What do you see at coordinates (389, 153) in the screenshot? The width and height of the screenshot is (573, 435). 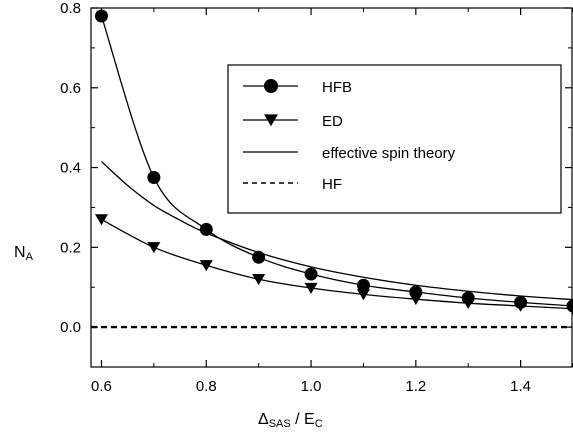 I see `legend-label-effective-spin-theory: effective spin theory` at bounding box center [389, 153].